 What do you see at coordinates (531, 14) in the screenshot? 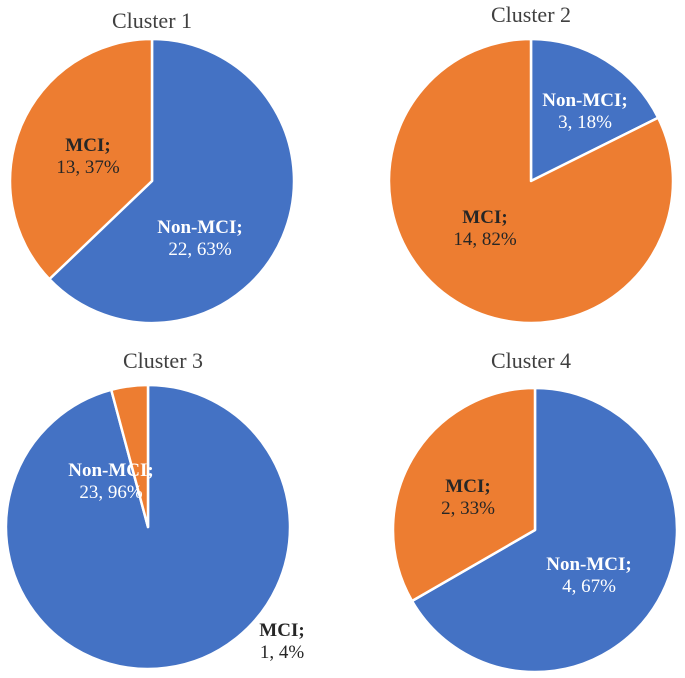
I see `chart-title: Cluster 2` at bounding box center [531, 14].